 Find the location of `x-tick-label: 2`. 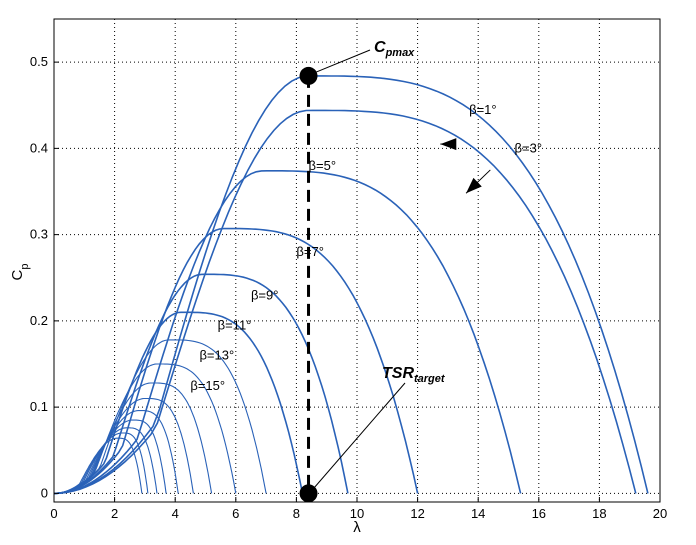

x-tick-label: 2 is located at coordinates (114, 513).